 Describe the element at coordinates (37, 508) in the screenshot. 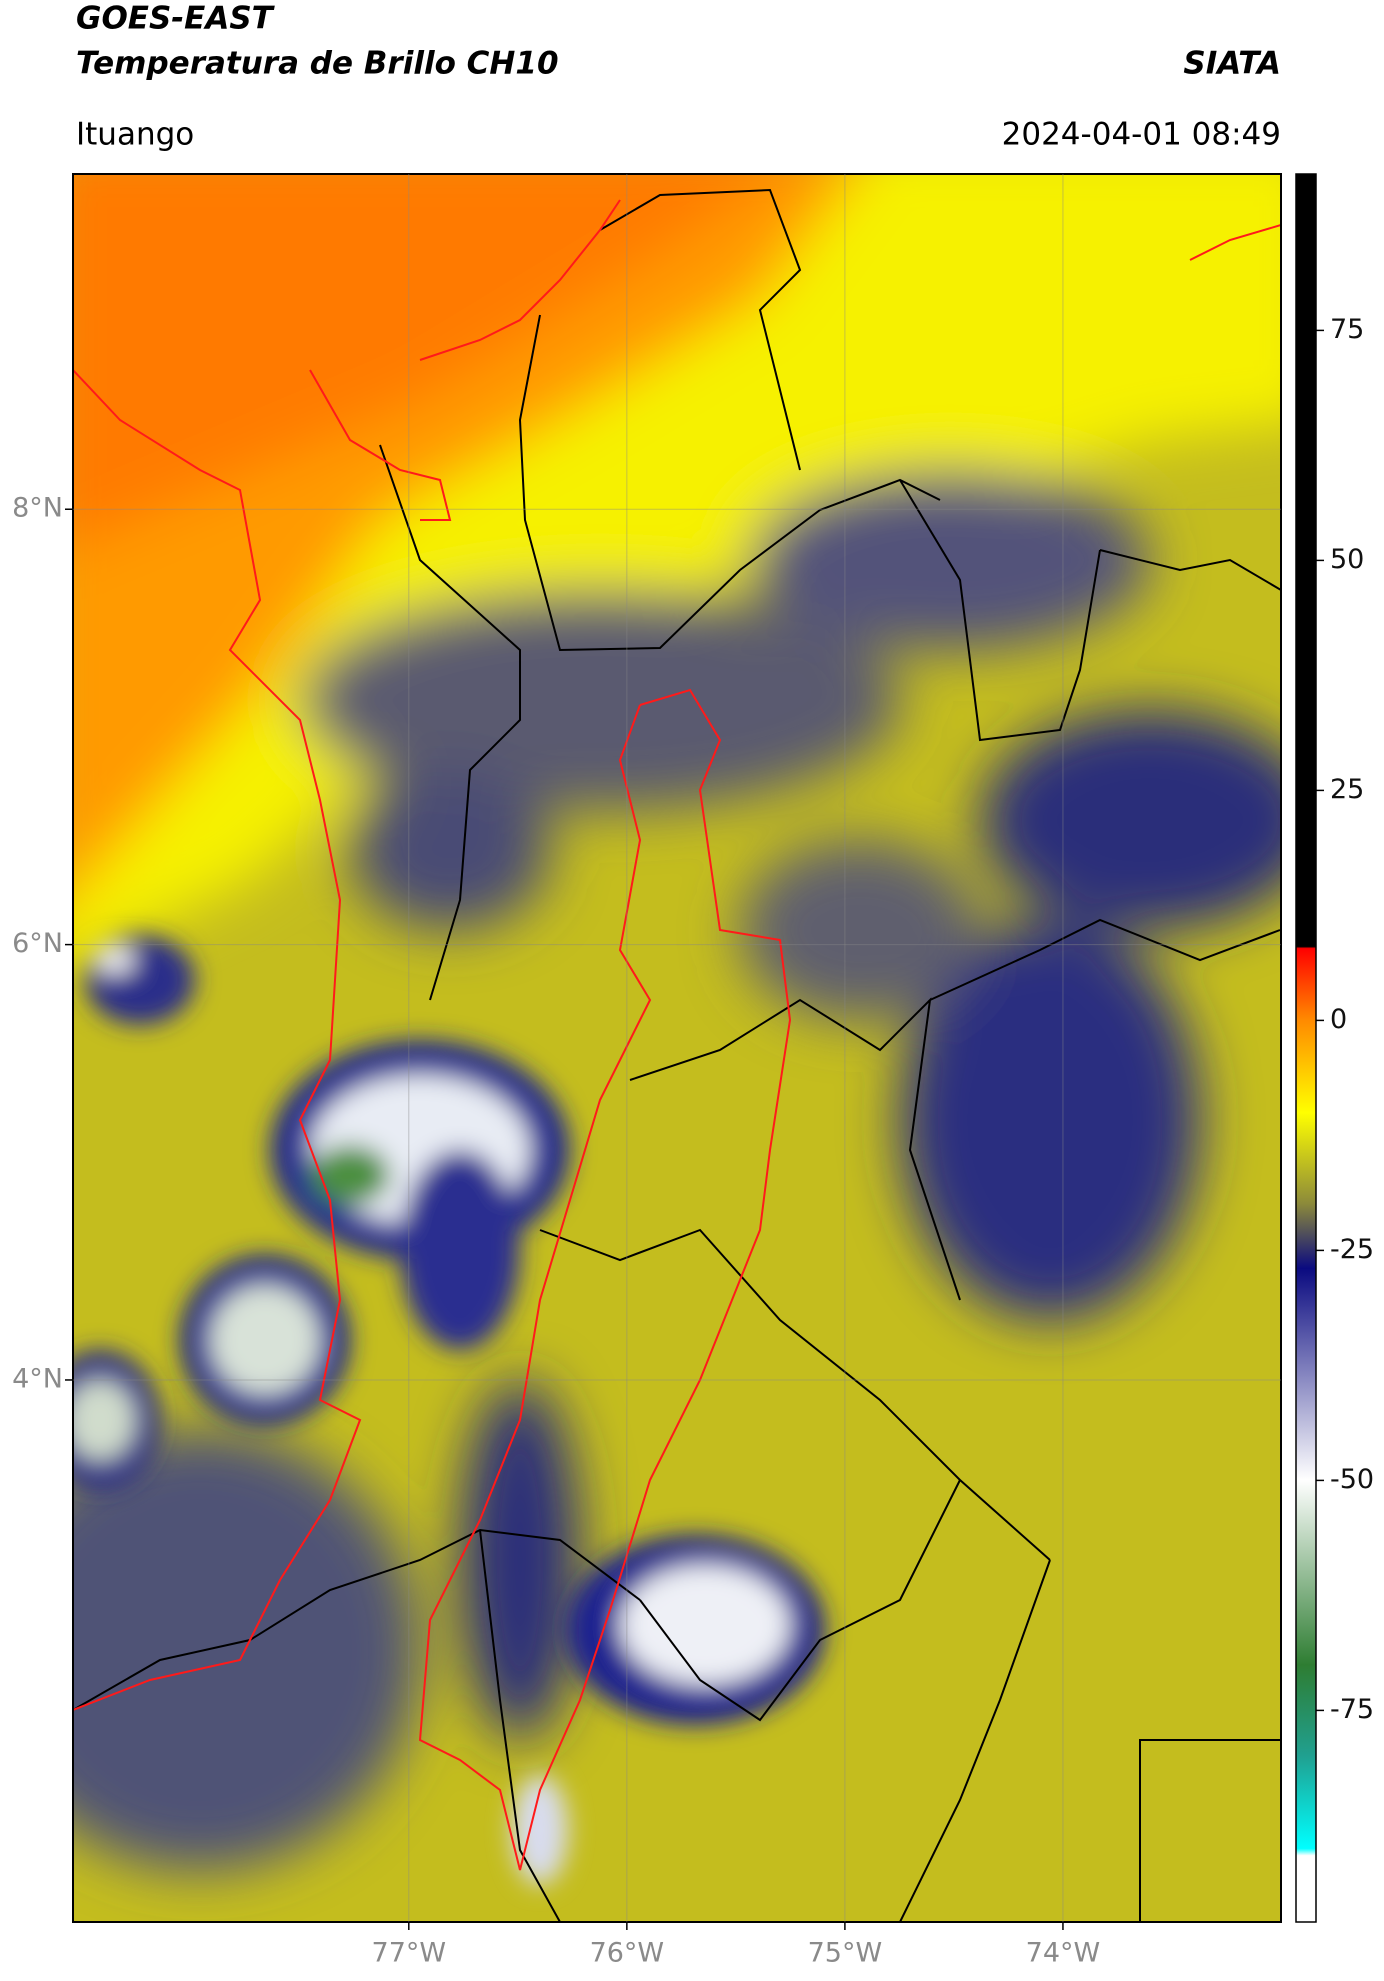

I see `lat-label: 8°N` at that location.